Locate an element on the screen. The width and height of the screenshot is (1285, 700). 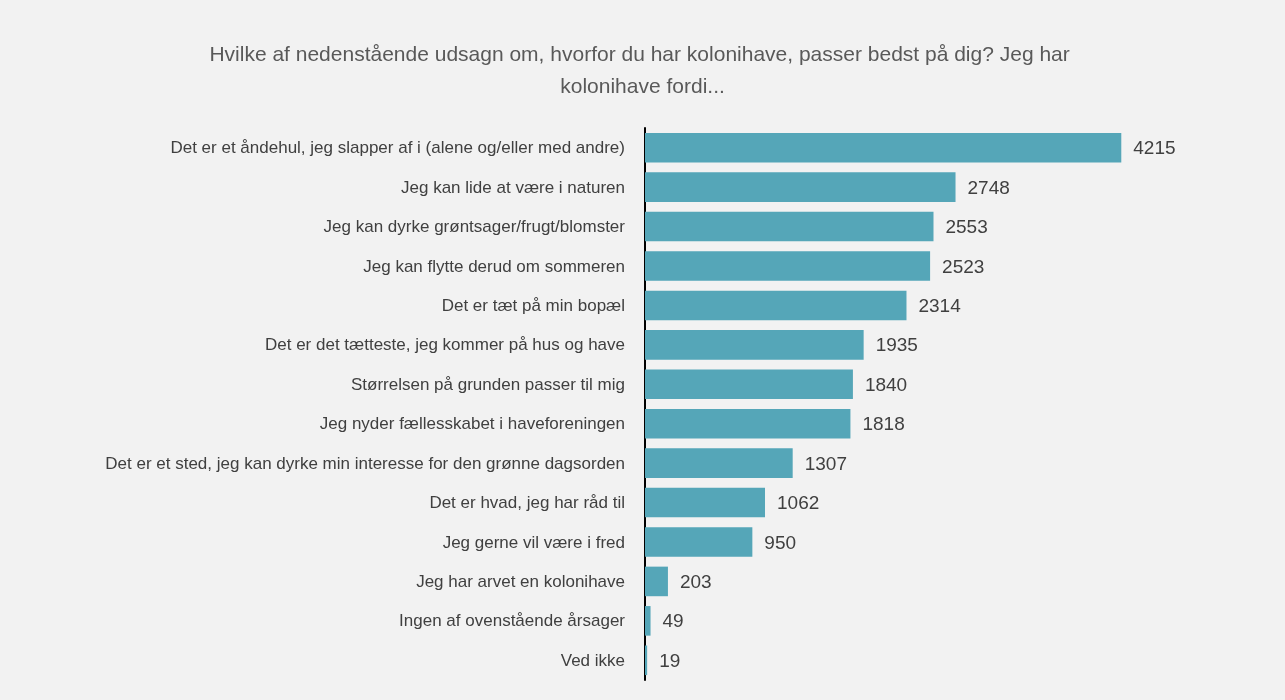
data-label: 2523 is located at coordinates (963, 266).